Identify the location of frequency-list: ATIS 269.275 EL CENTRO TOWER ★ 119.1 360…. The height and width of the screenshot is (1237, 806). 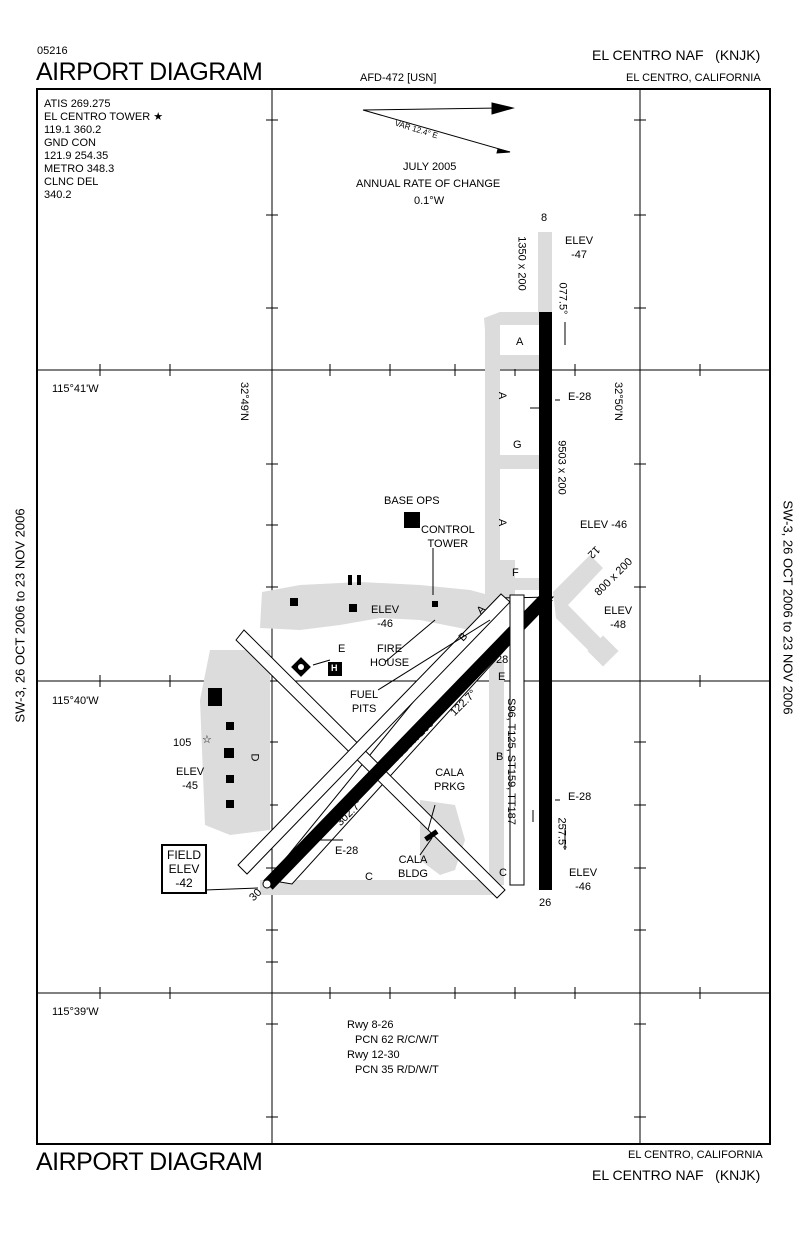
(103, 150).